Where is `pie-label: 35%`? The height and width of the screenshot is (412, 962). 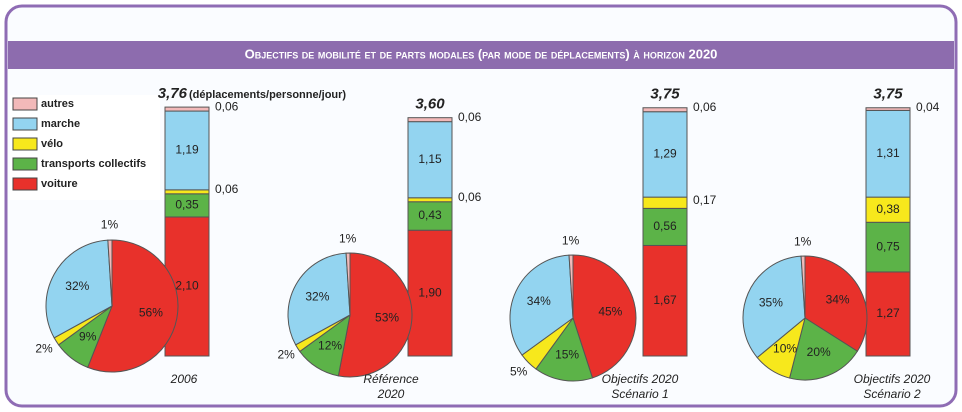 pie-label: 35% is located at coordinates (771, 302).